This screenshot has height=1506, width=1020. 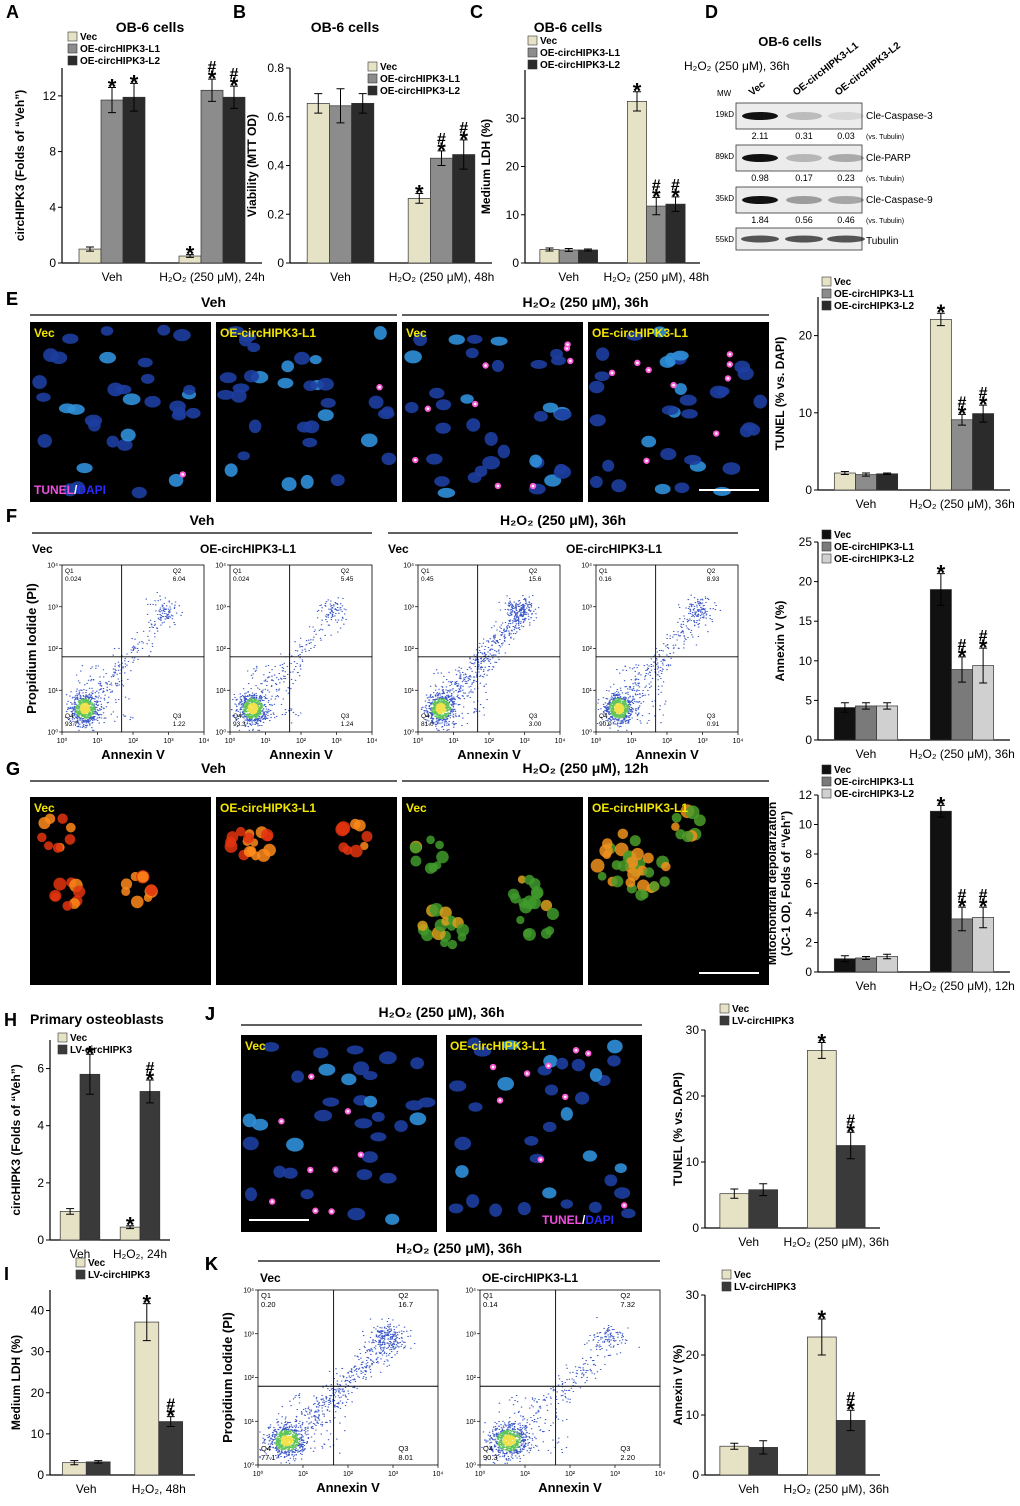 I want to click on panel-letter: A, so click(x=12, y=12).